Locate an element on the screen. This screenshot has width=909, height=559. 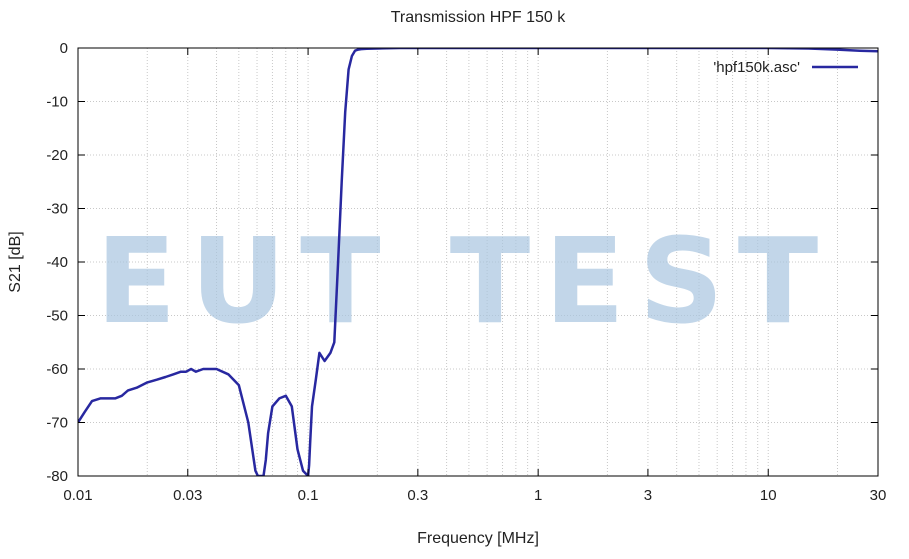
legend: 'hpf150k.asc' is located at coordinates (785, 67).